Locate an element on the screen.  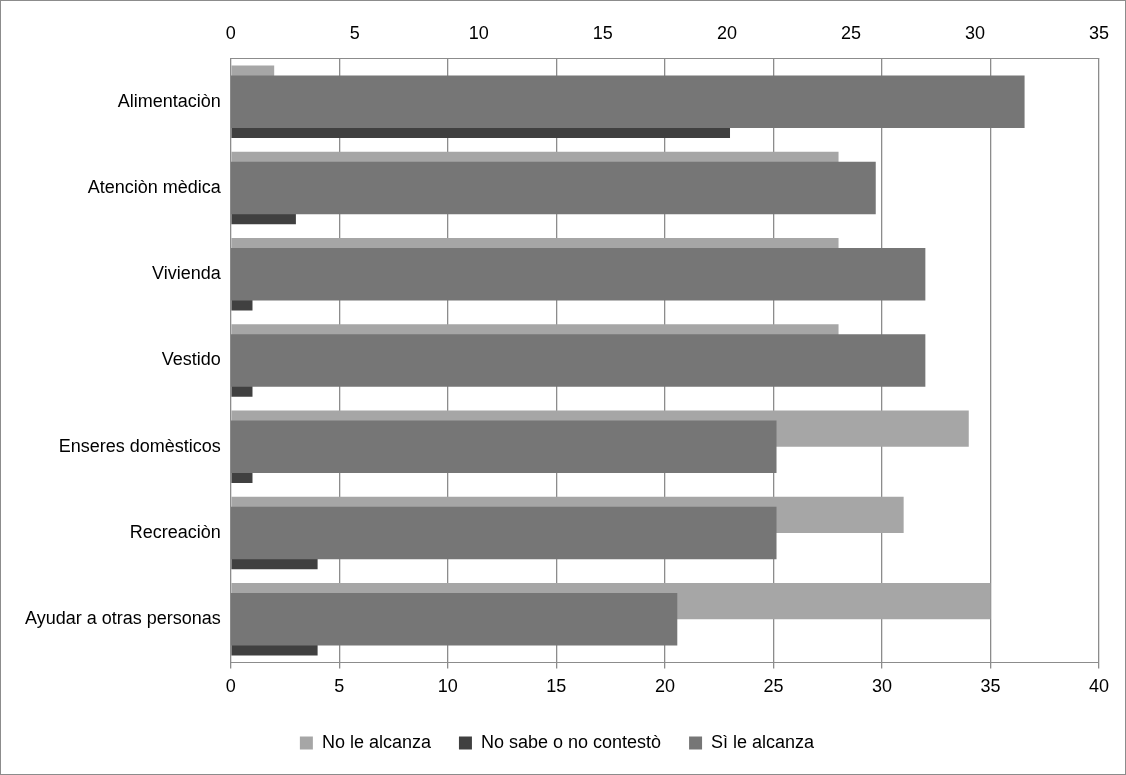
y-tick-label: Enseres domèsticos is located at coordinates (139, 445).